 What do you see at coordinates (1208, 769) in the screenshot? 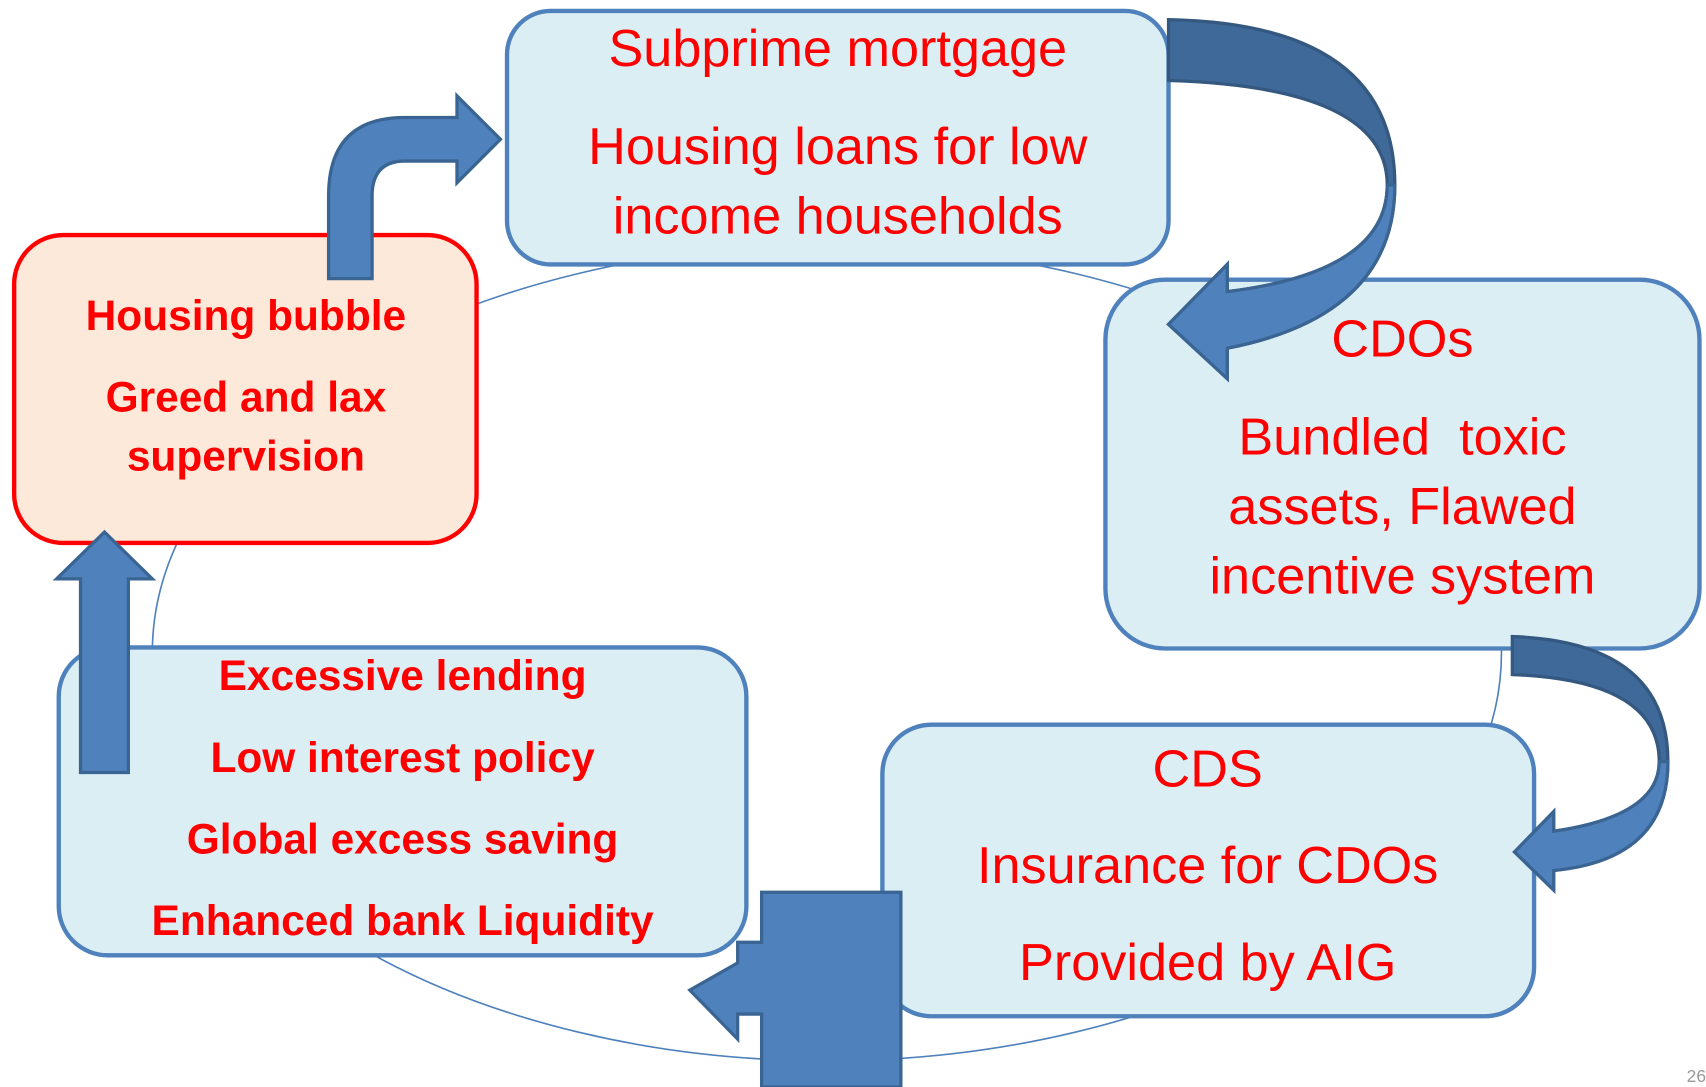
I see `node-text: CDS` at bounding box center [1208, 769].